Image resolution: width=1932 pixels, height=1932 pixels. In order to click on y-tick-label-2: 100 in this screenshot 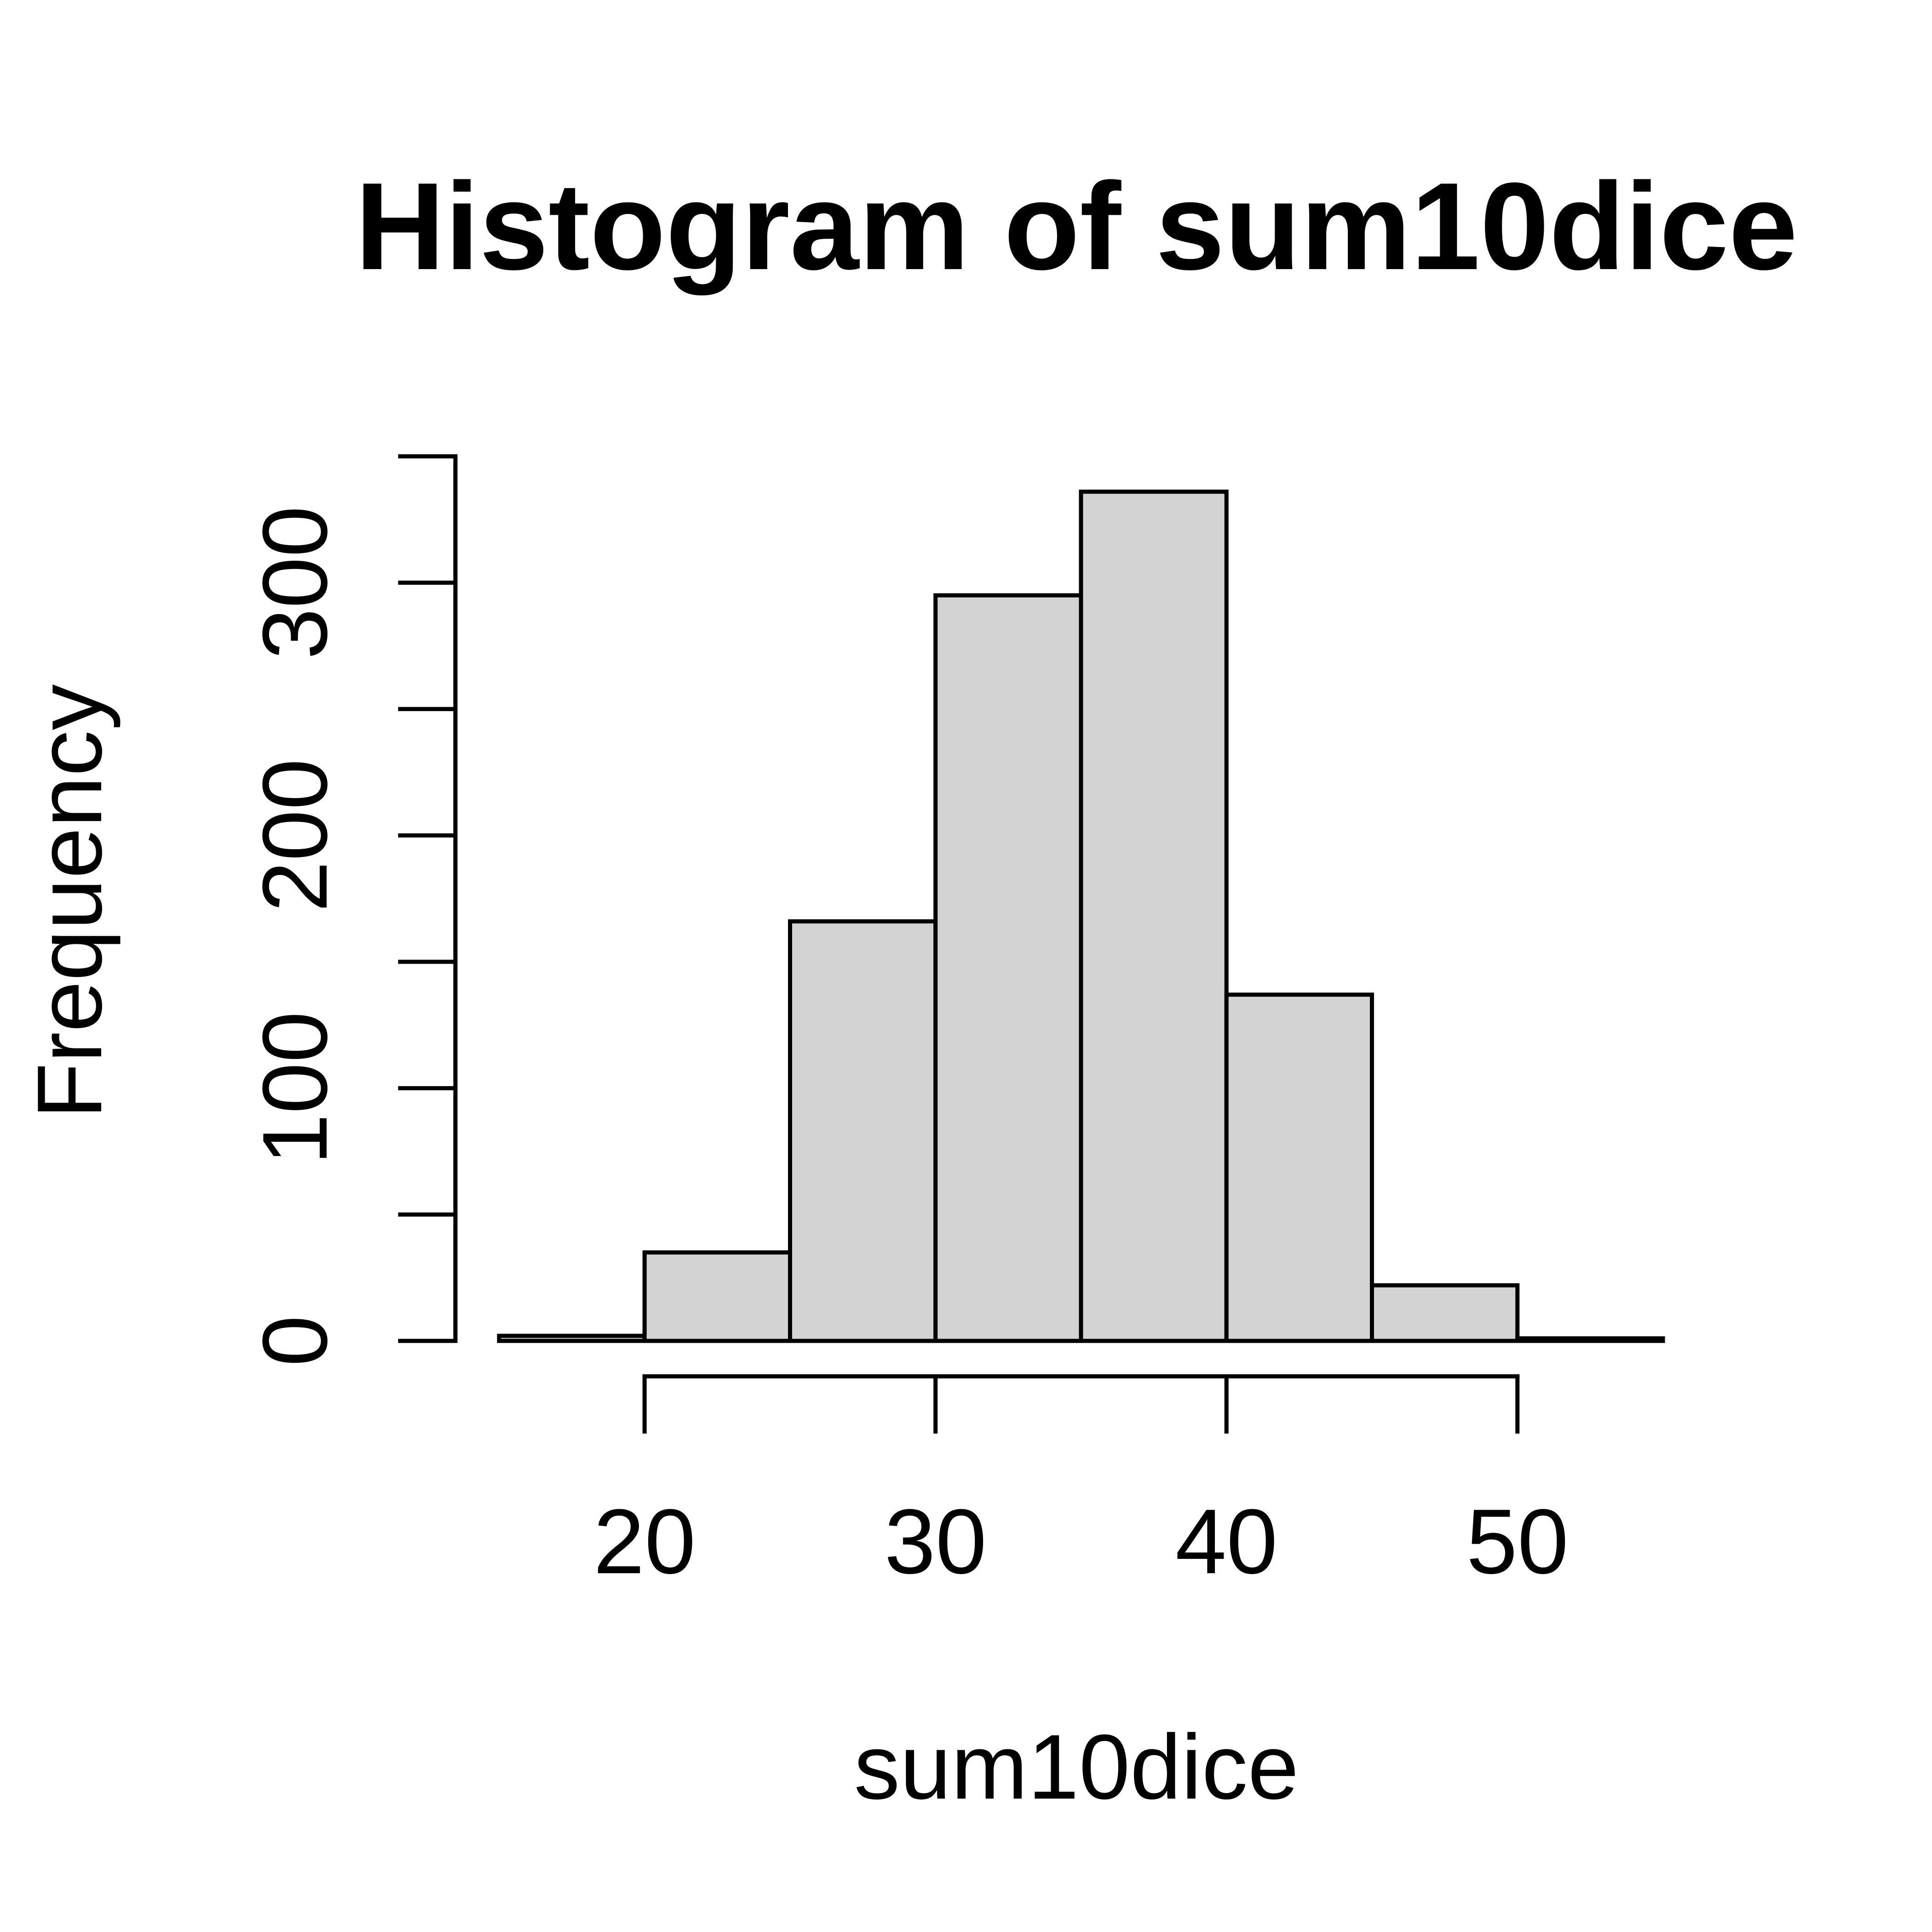, I will do `click(295, 1088)`.